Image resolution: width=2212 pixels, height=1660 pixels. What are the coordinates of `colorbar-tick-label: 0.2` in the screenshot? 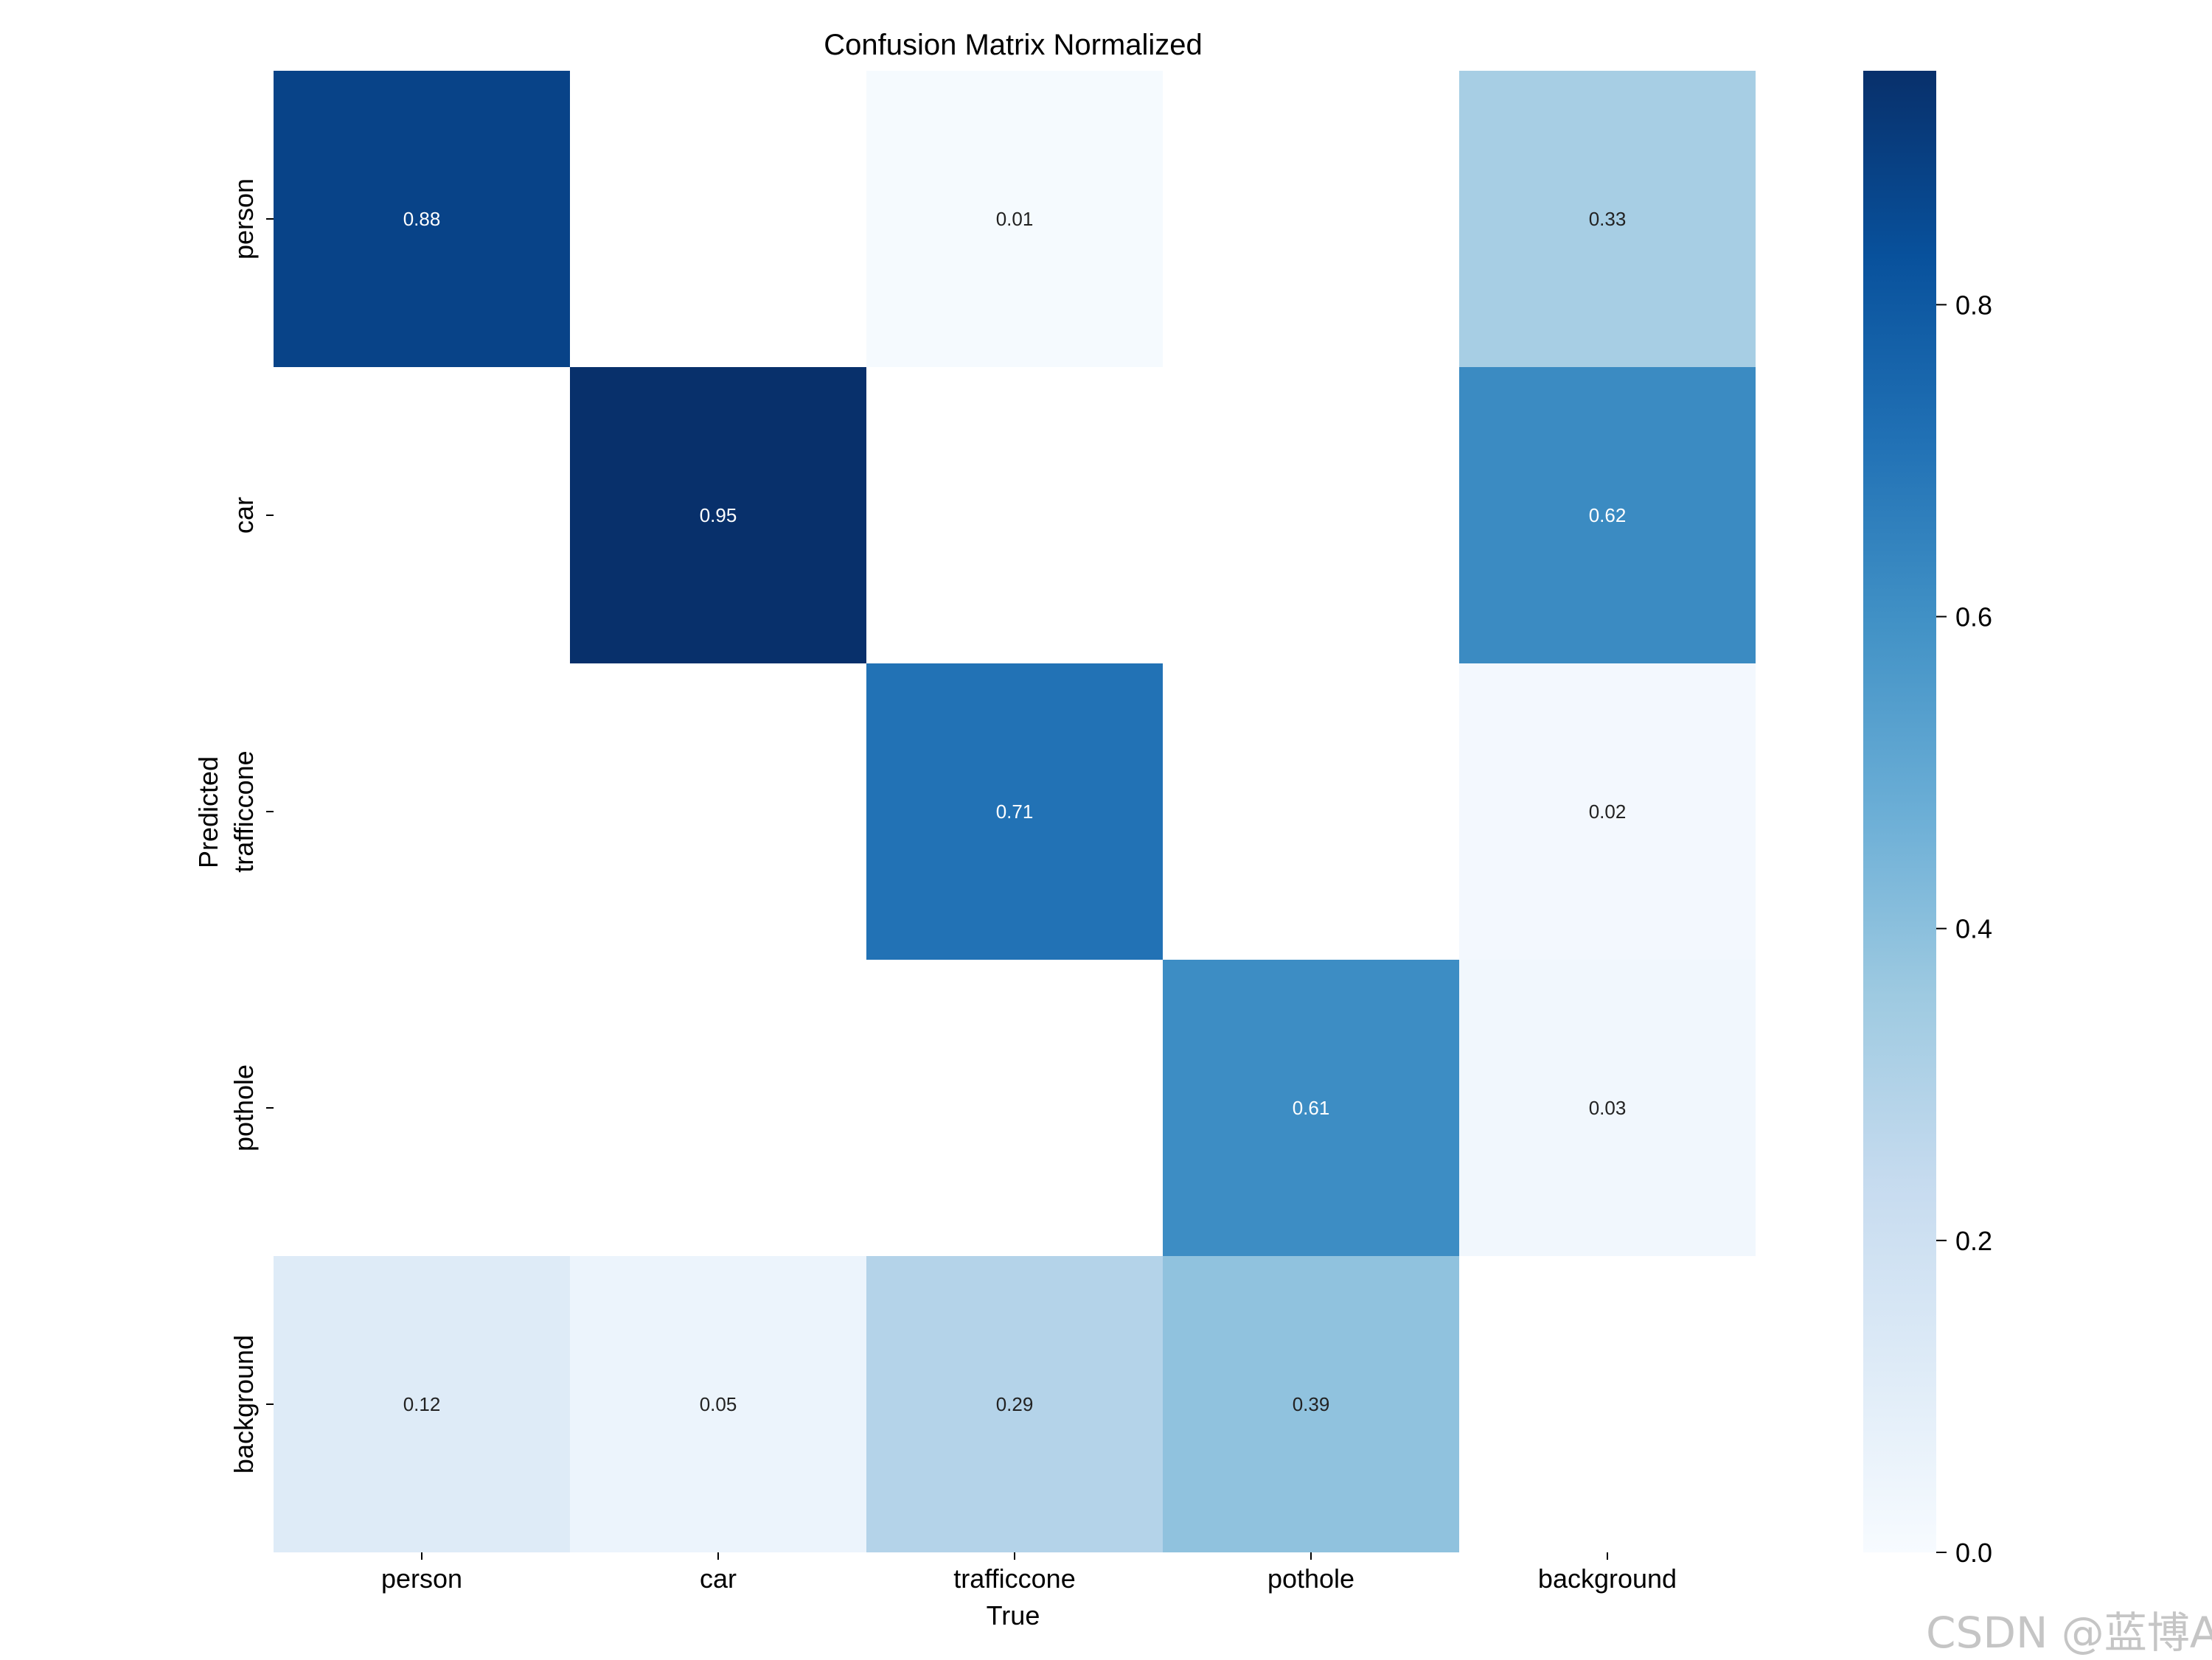 It's located at (1973, 1241).